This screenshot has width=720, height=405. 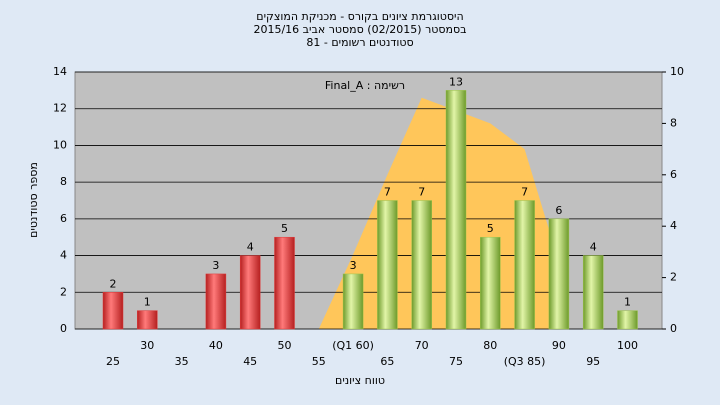 What do you see at coordinates (558, 210) in the screenshot?
I see `data-label: 6` at bounding box center [558, 210].